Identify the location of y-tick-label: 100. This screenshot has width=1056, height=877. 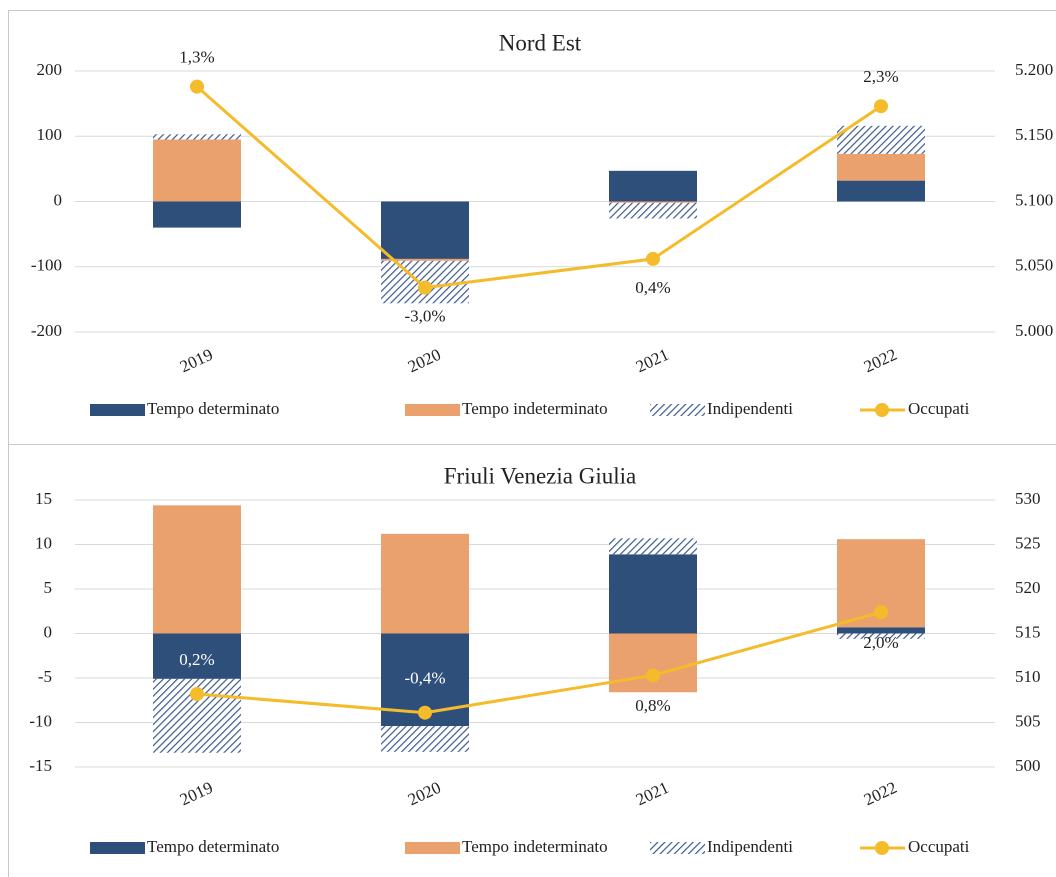
(50, 134).